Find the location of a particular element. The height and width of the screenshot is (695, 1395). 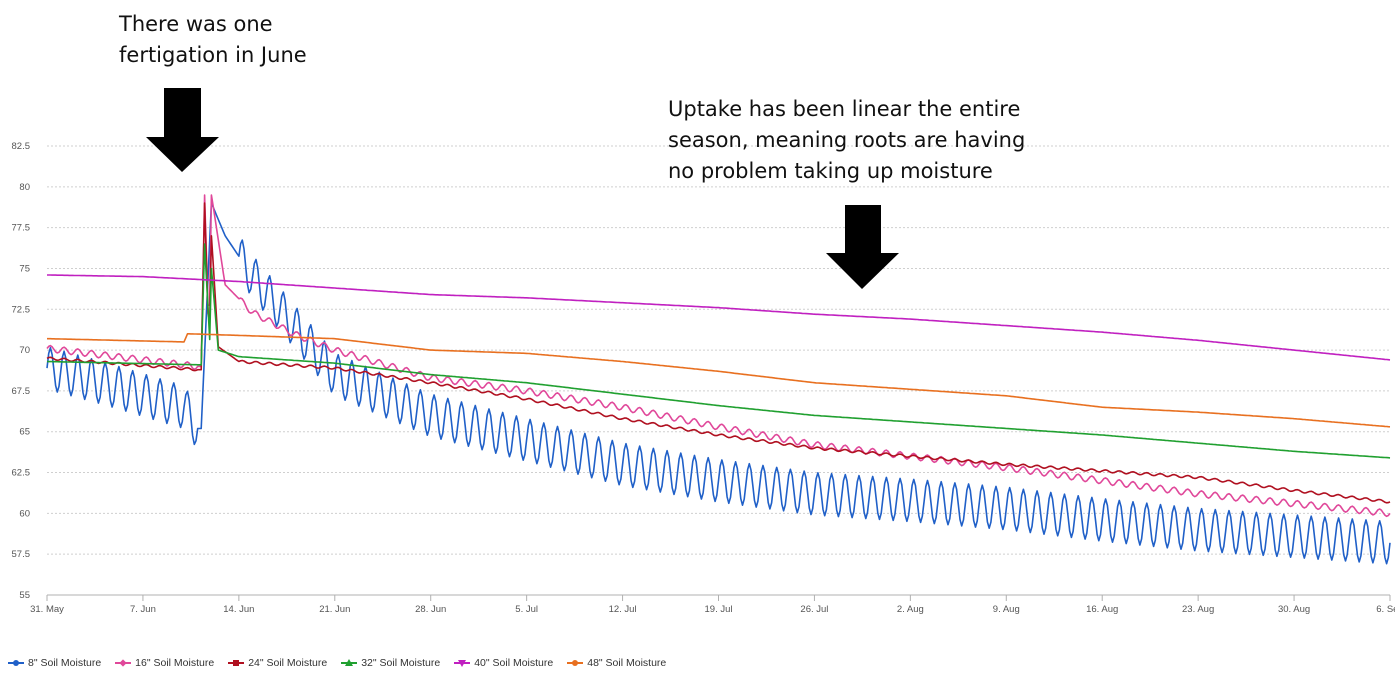

legend-item-1: 8" Soil Moisture is located at coordinates (54, 663).